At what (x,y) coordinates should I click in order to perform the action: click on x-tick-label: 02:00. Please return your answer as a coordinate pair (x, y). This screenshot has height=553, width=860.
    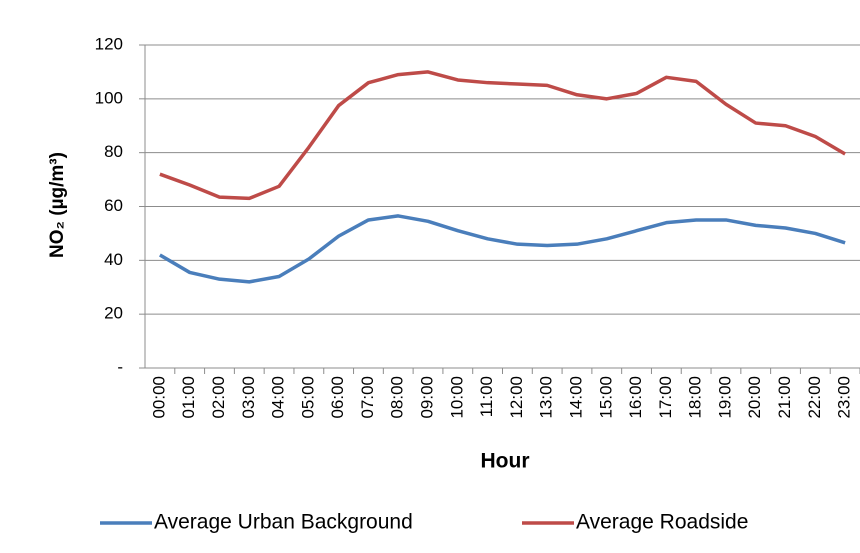
    Looking at the image, I should click on (218, 397).